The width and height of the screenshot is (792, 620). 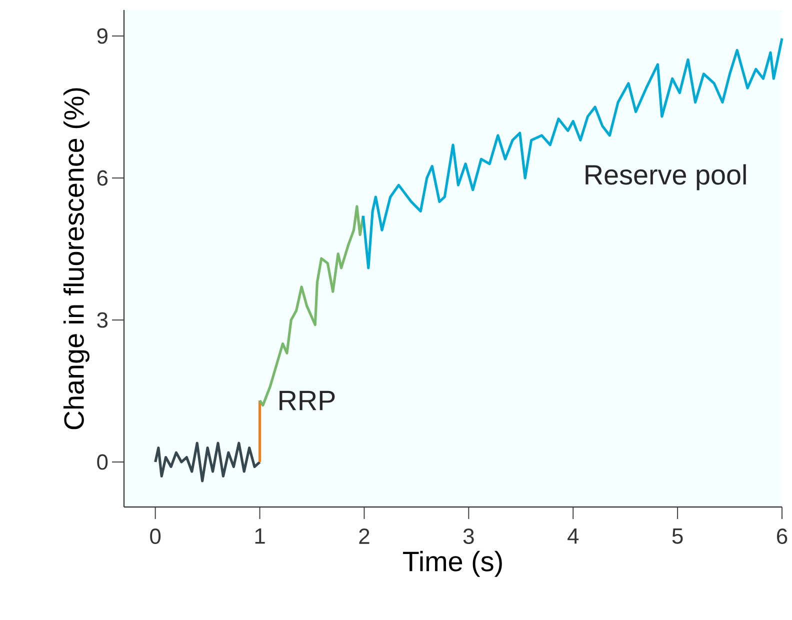 I want to click on series-label: RRP, so click(x=307, y=400).